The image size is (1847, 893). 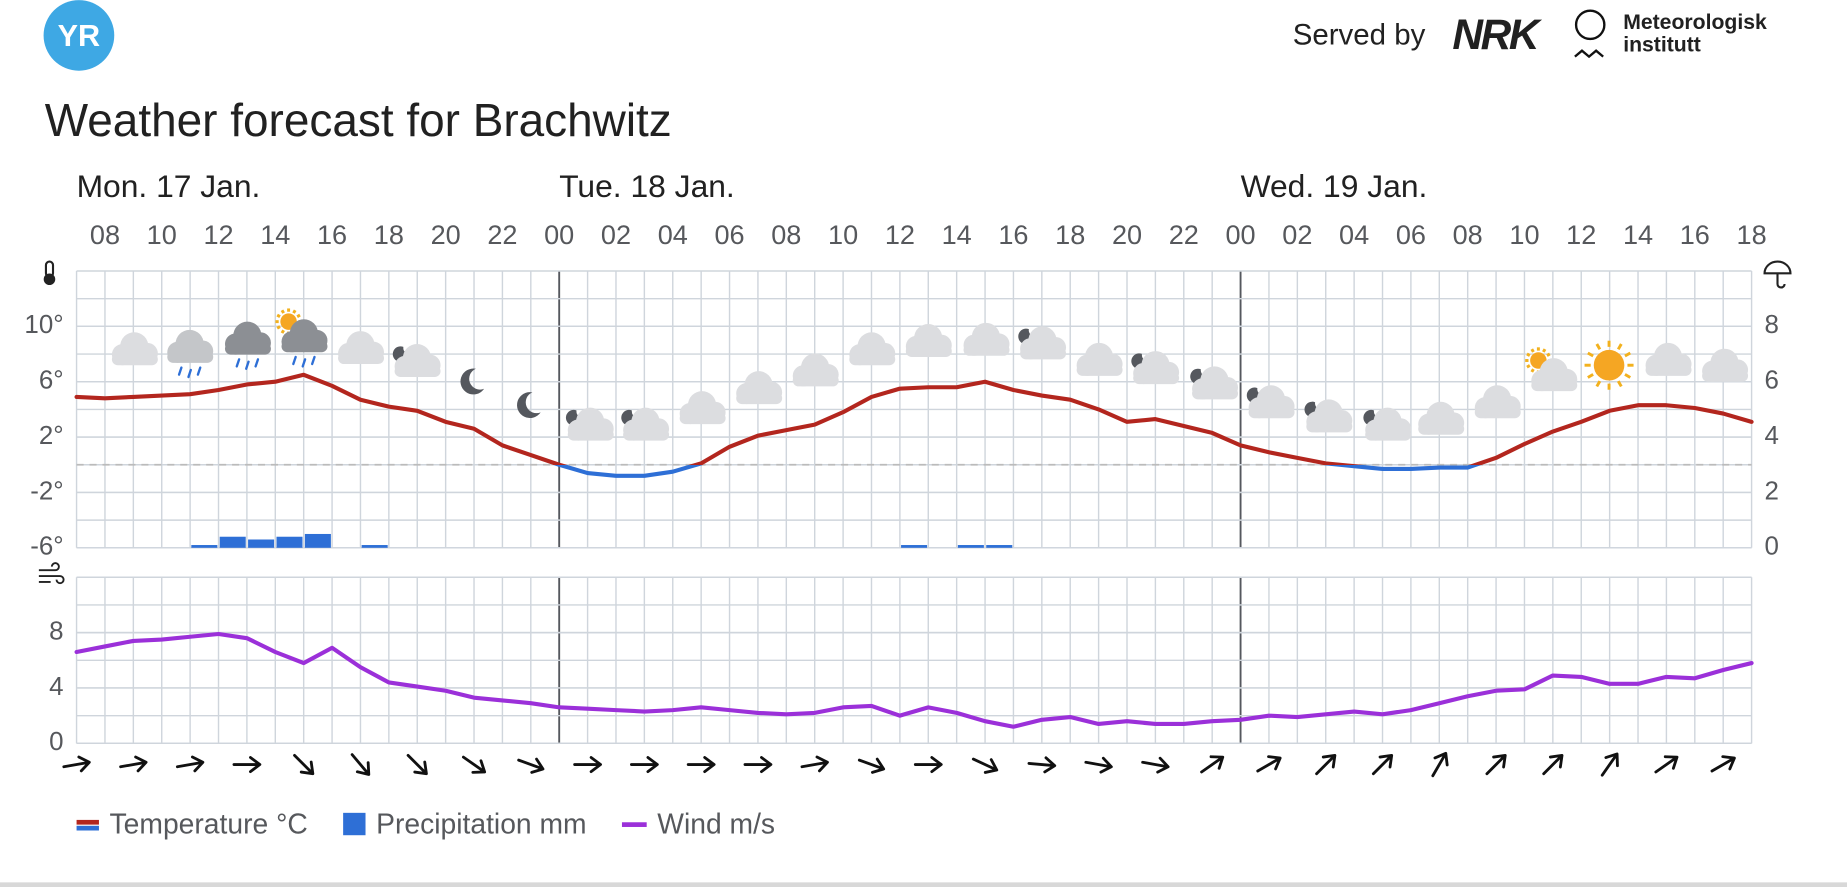 What do you see at coordinates (192, 823) in the screenshot?
I see `legend-item: Temperature °C` at bounding box center [192, 823].